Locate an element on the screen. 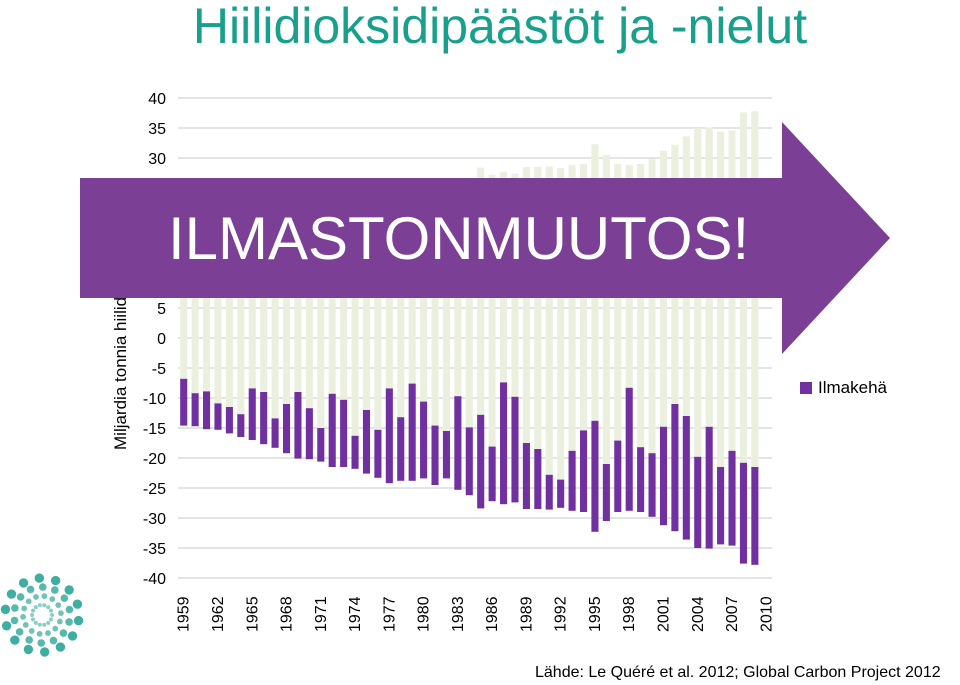 The image size is (960, 685). legend: Ilmakehä is located at coordinates (844, 387).